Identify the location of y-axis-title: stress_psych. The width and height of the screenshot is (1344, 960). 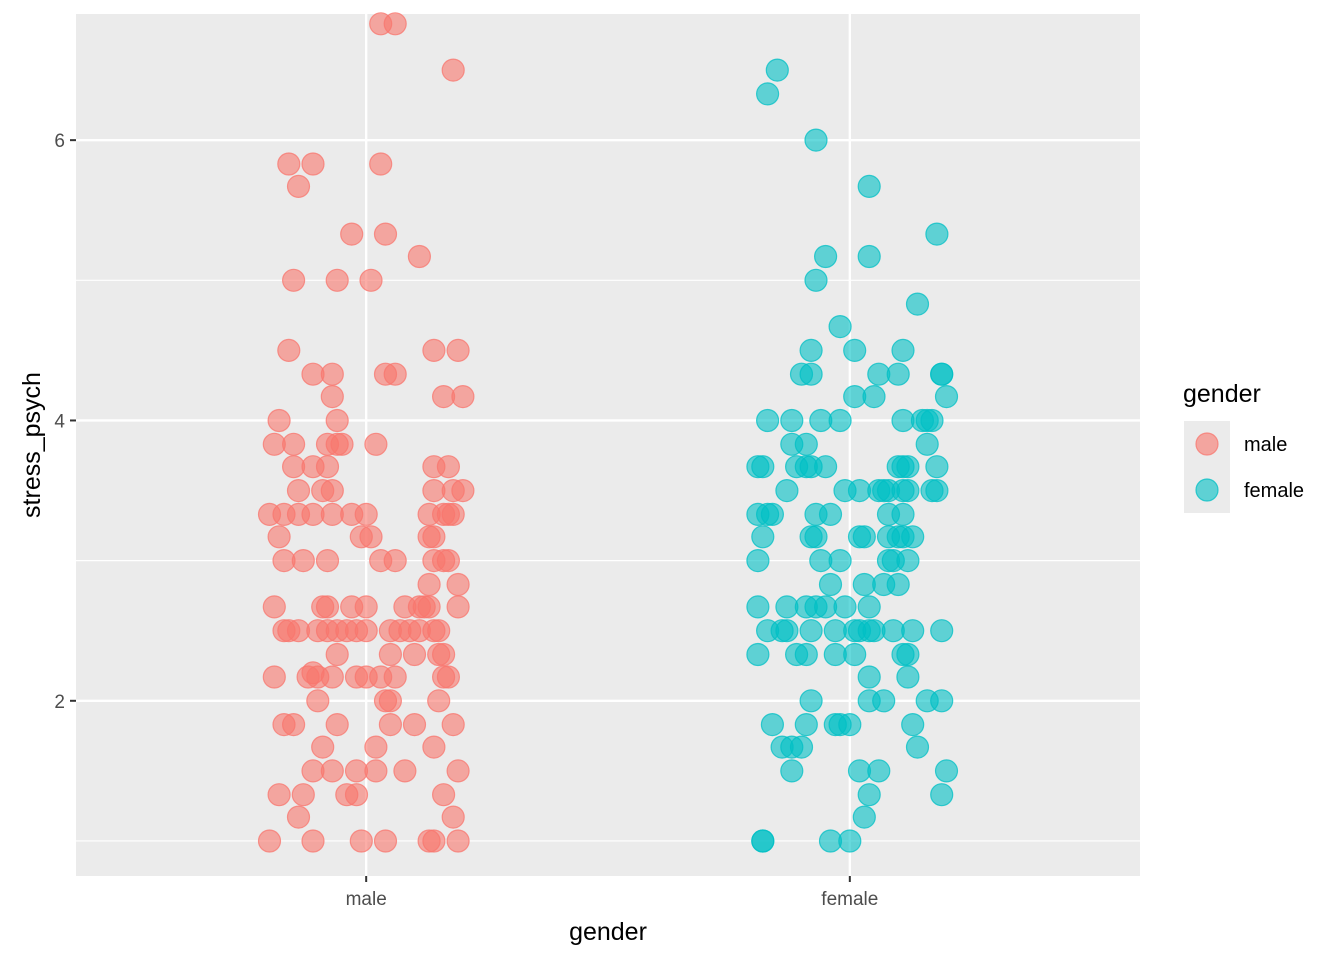
(32, 445).